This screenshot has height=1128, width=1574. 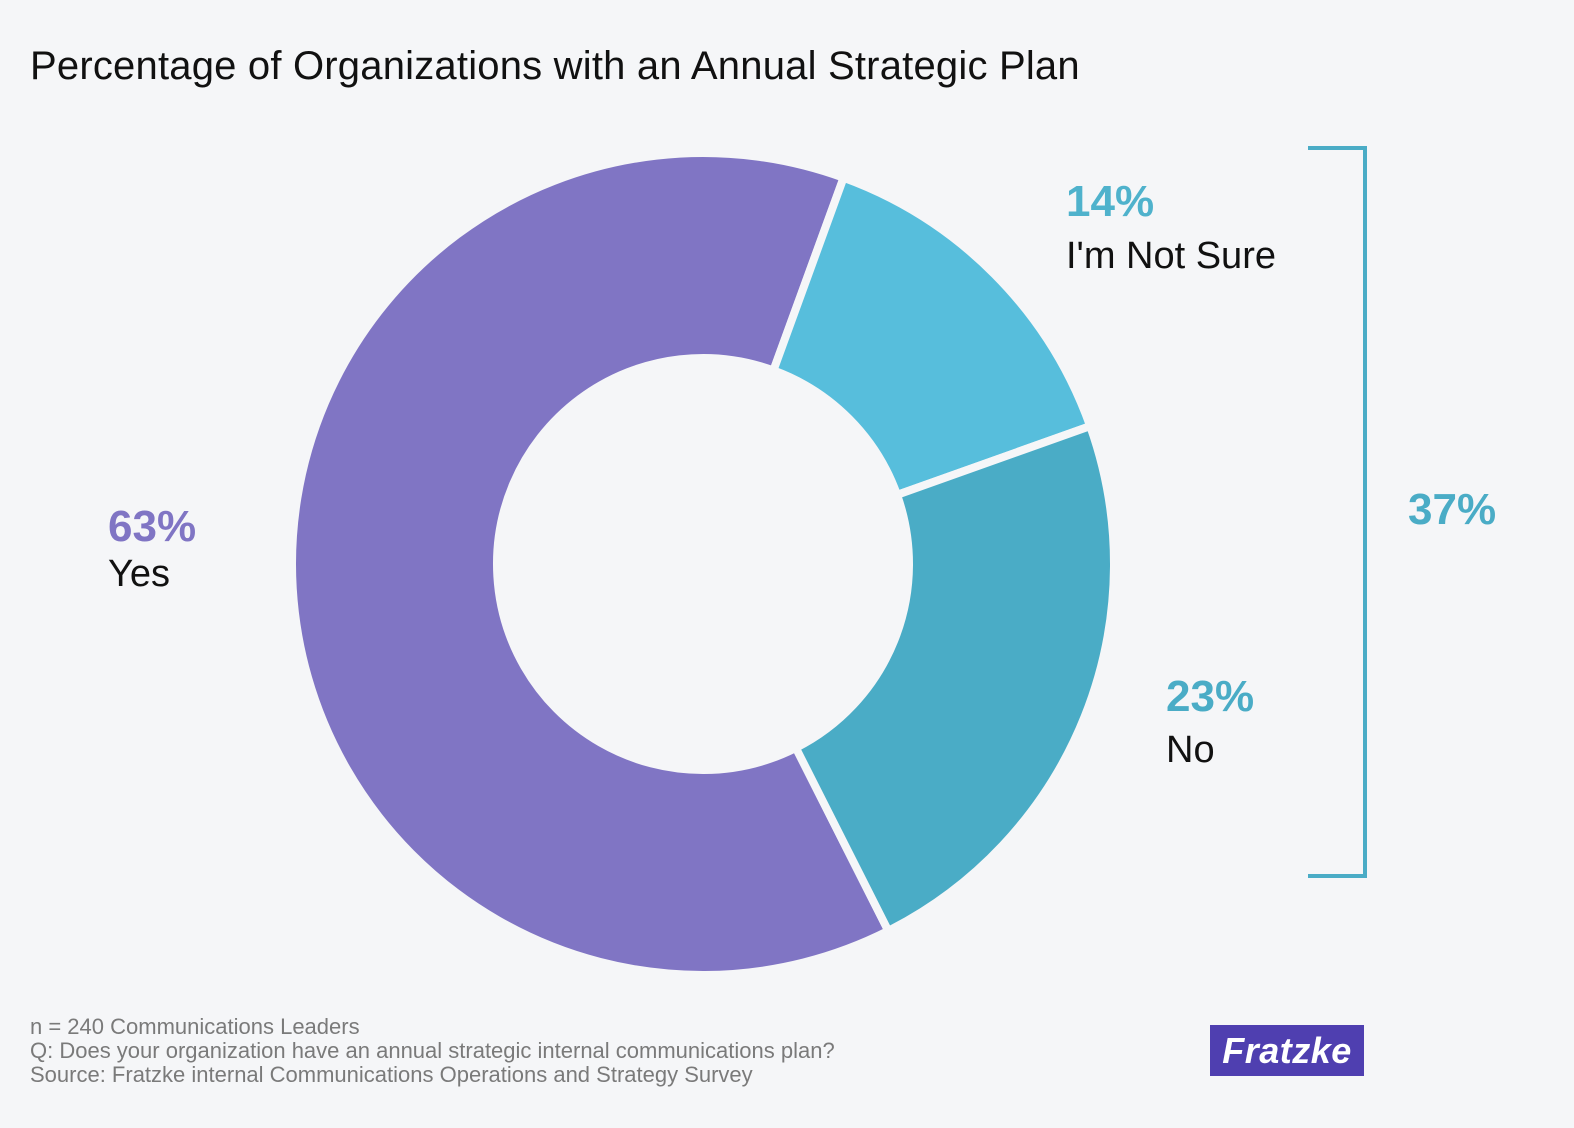 What do you see at coordinates (1287, 1050) in the screenshot?
I see `fratzke-logo: Fratzke` at bounding box center [1287, 1050].